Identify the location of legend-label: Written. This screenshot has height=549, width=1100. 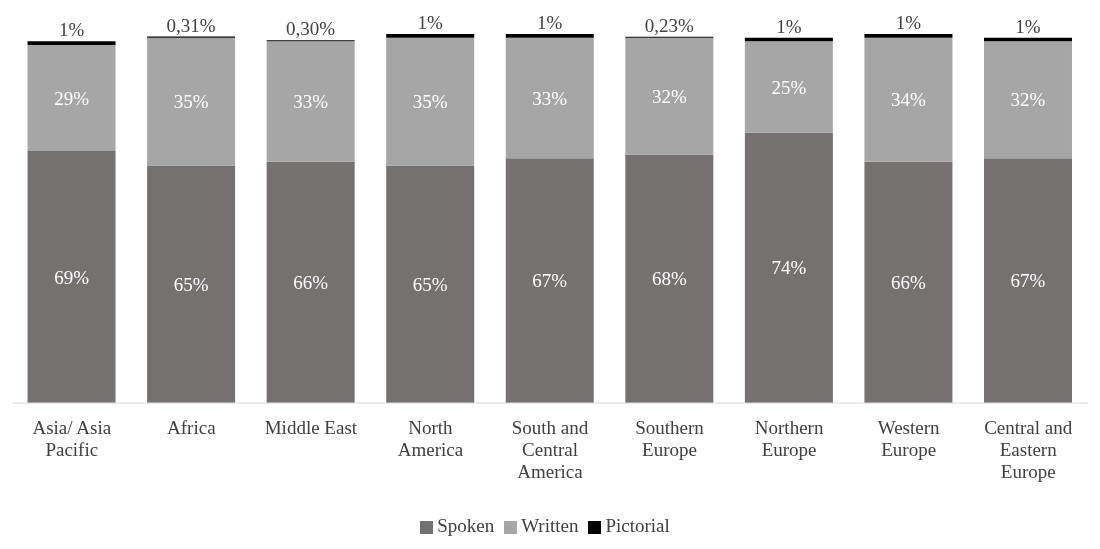
(550, 525).